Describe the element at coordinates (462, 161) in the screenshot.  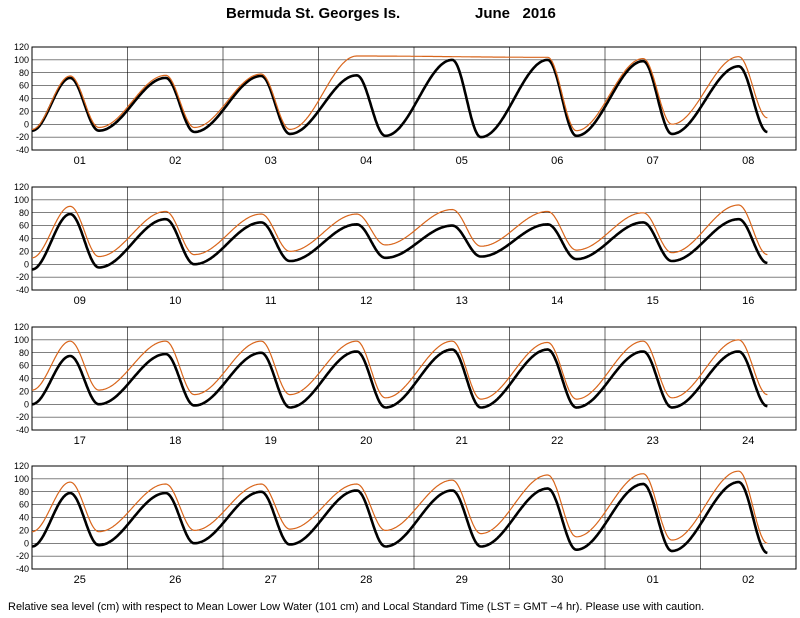
I see `day-label: 05` at that location.